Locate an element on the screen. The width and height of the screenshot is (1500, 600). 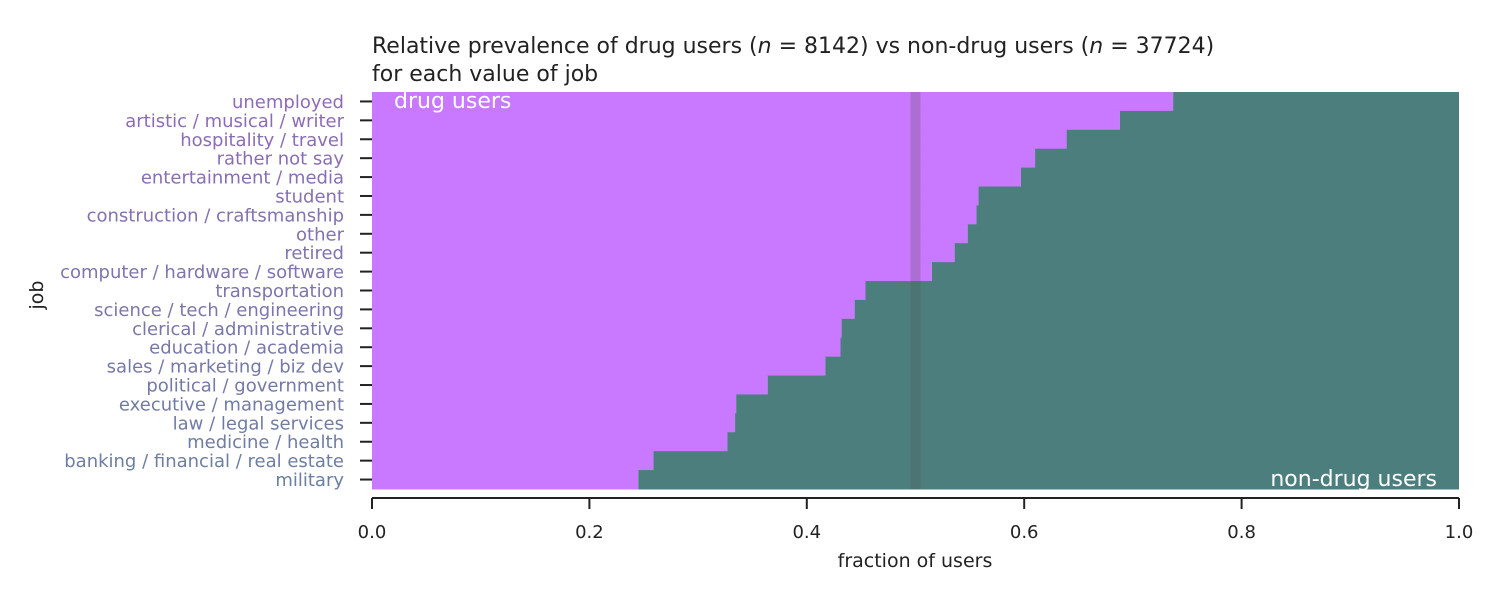
reference-line-group is located at coordinates (915, 290).